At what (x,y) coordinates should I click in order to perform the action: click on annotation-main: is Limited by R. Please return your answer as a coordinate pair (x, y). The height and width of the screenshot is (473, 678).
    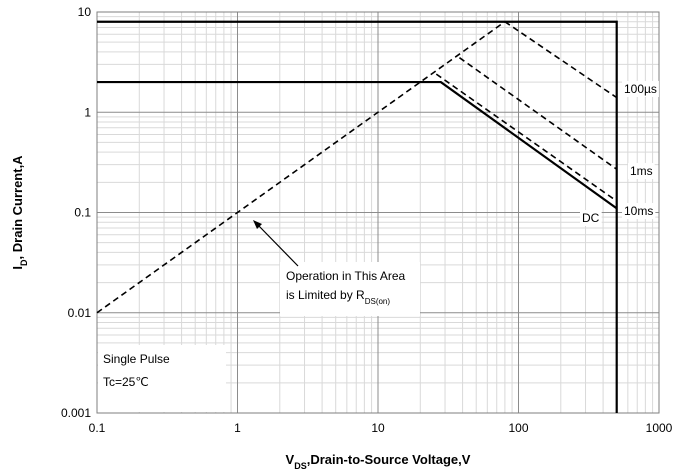
    Looking at the image, I should click on (325, 295).